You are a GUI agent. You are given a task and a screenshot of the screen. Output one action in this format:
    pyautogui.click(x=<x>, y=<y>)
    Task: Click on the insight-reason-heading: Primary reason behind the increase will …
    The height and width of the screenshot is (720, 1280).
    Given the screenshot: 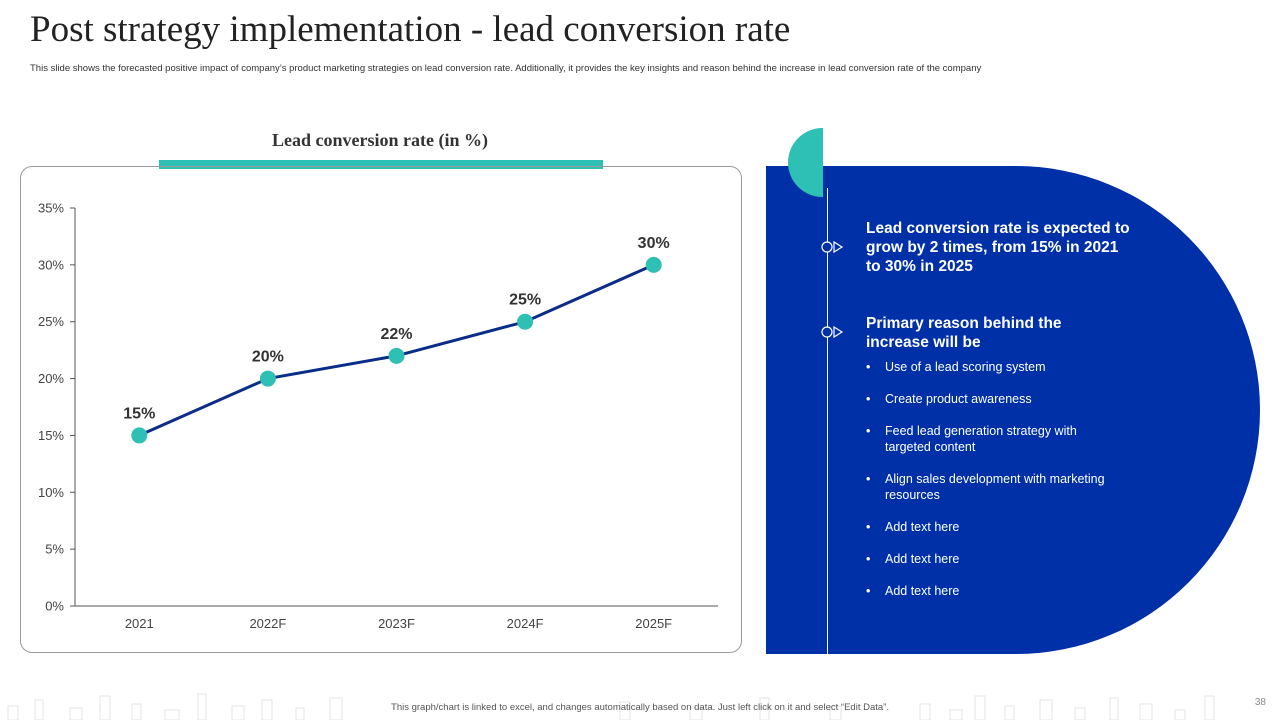 What is the action you would take?
    pyautogui.click(x=964, y=333)
    